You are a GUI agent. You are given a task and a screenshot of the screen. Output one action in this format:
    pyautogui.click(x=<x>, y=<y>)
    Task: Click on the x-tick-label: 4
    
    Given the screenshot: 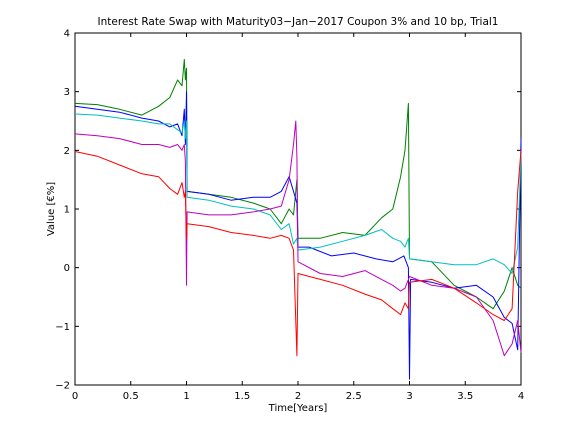 What is the action you would take?
    pyautogui.click(x=521, y=396)
    